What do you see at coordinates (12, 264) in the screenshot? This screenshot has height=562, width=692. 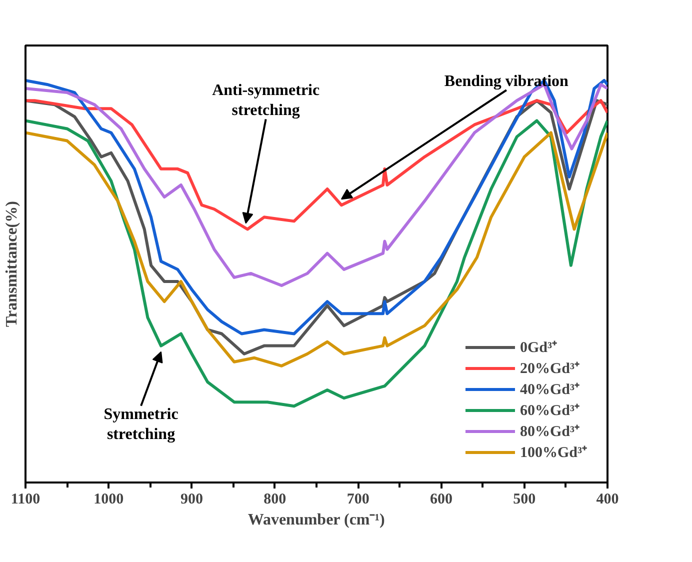 I see `y-axis-title: Transmittance(%)` at bounding box center [12, 264].